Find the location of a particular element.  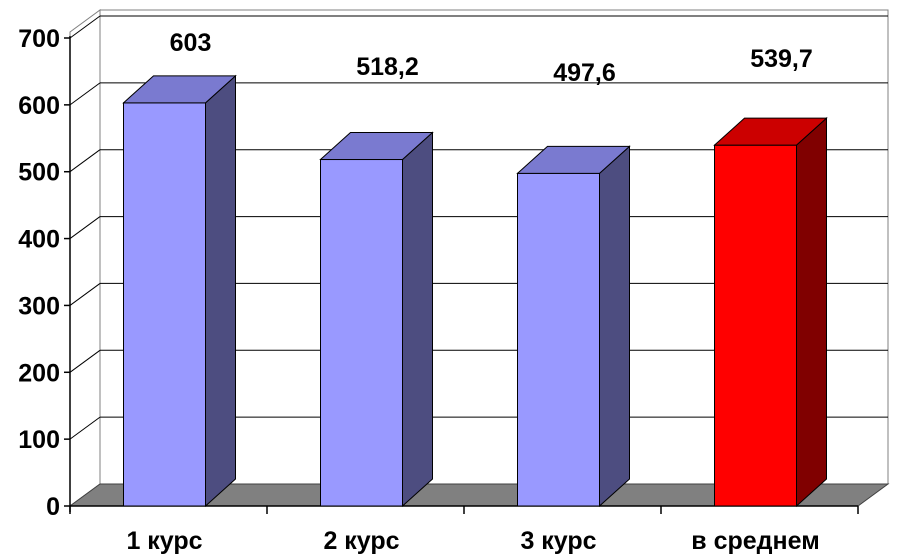

x-tick-label: 2 курс is located at coordinates (361, 541).